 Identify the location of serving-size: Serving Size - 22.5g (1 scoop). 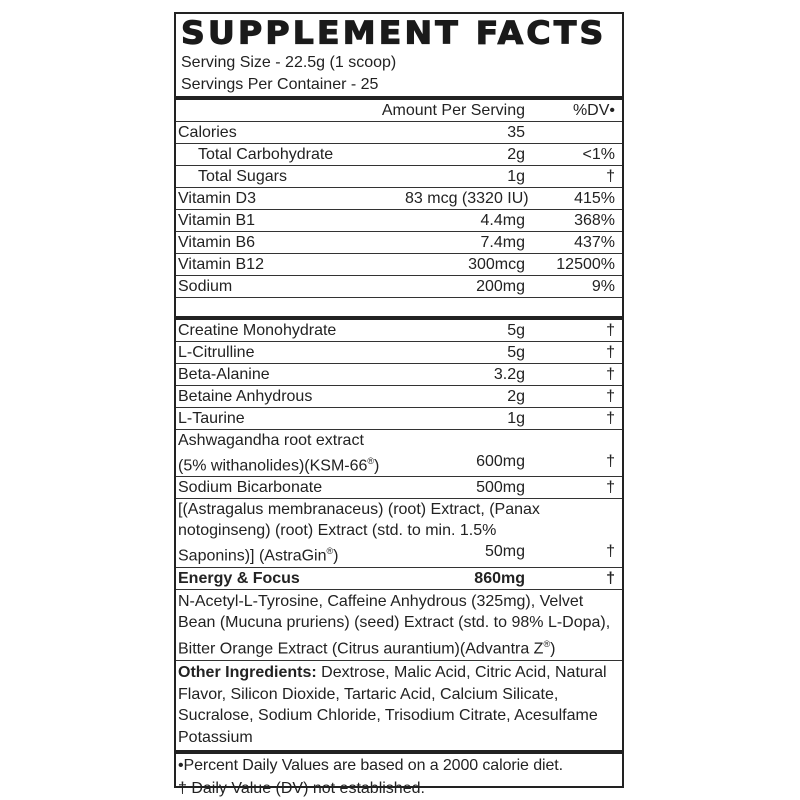
(289, 62).